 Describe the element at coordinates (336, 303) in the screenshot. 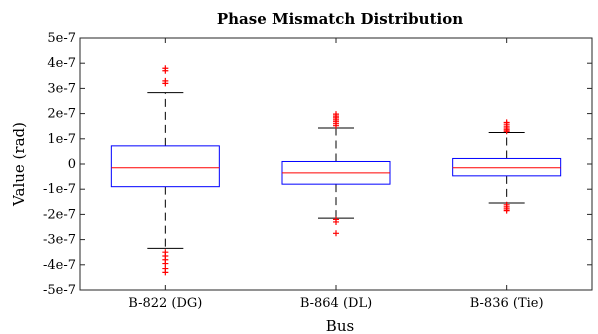

I see `x-tick-label: B-864 (DL)` at that location.